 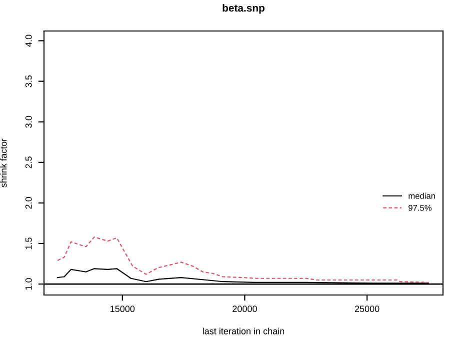 What do you see at coordinates (243, 9) in the screenshot?
I see `chart-title: beta.snp` at bounding box center [243, 9].